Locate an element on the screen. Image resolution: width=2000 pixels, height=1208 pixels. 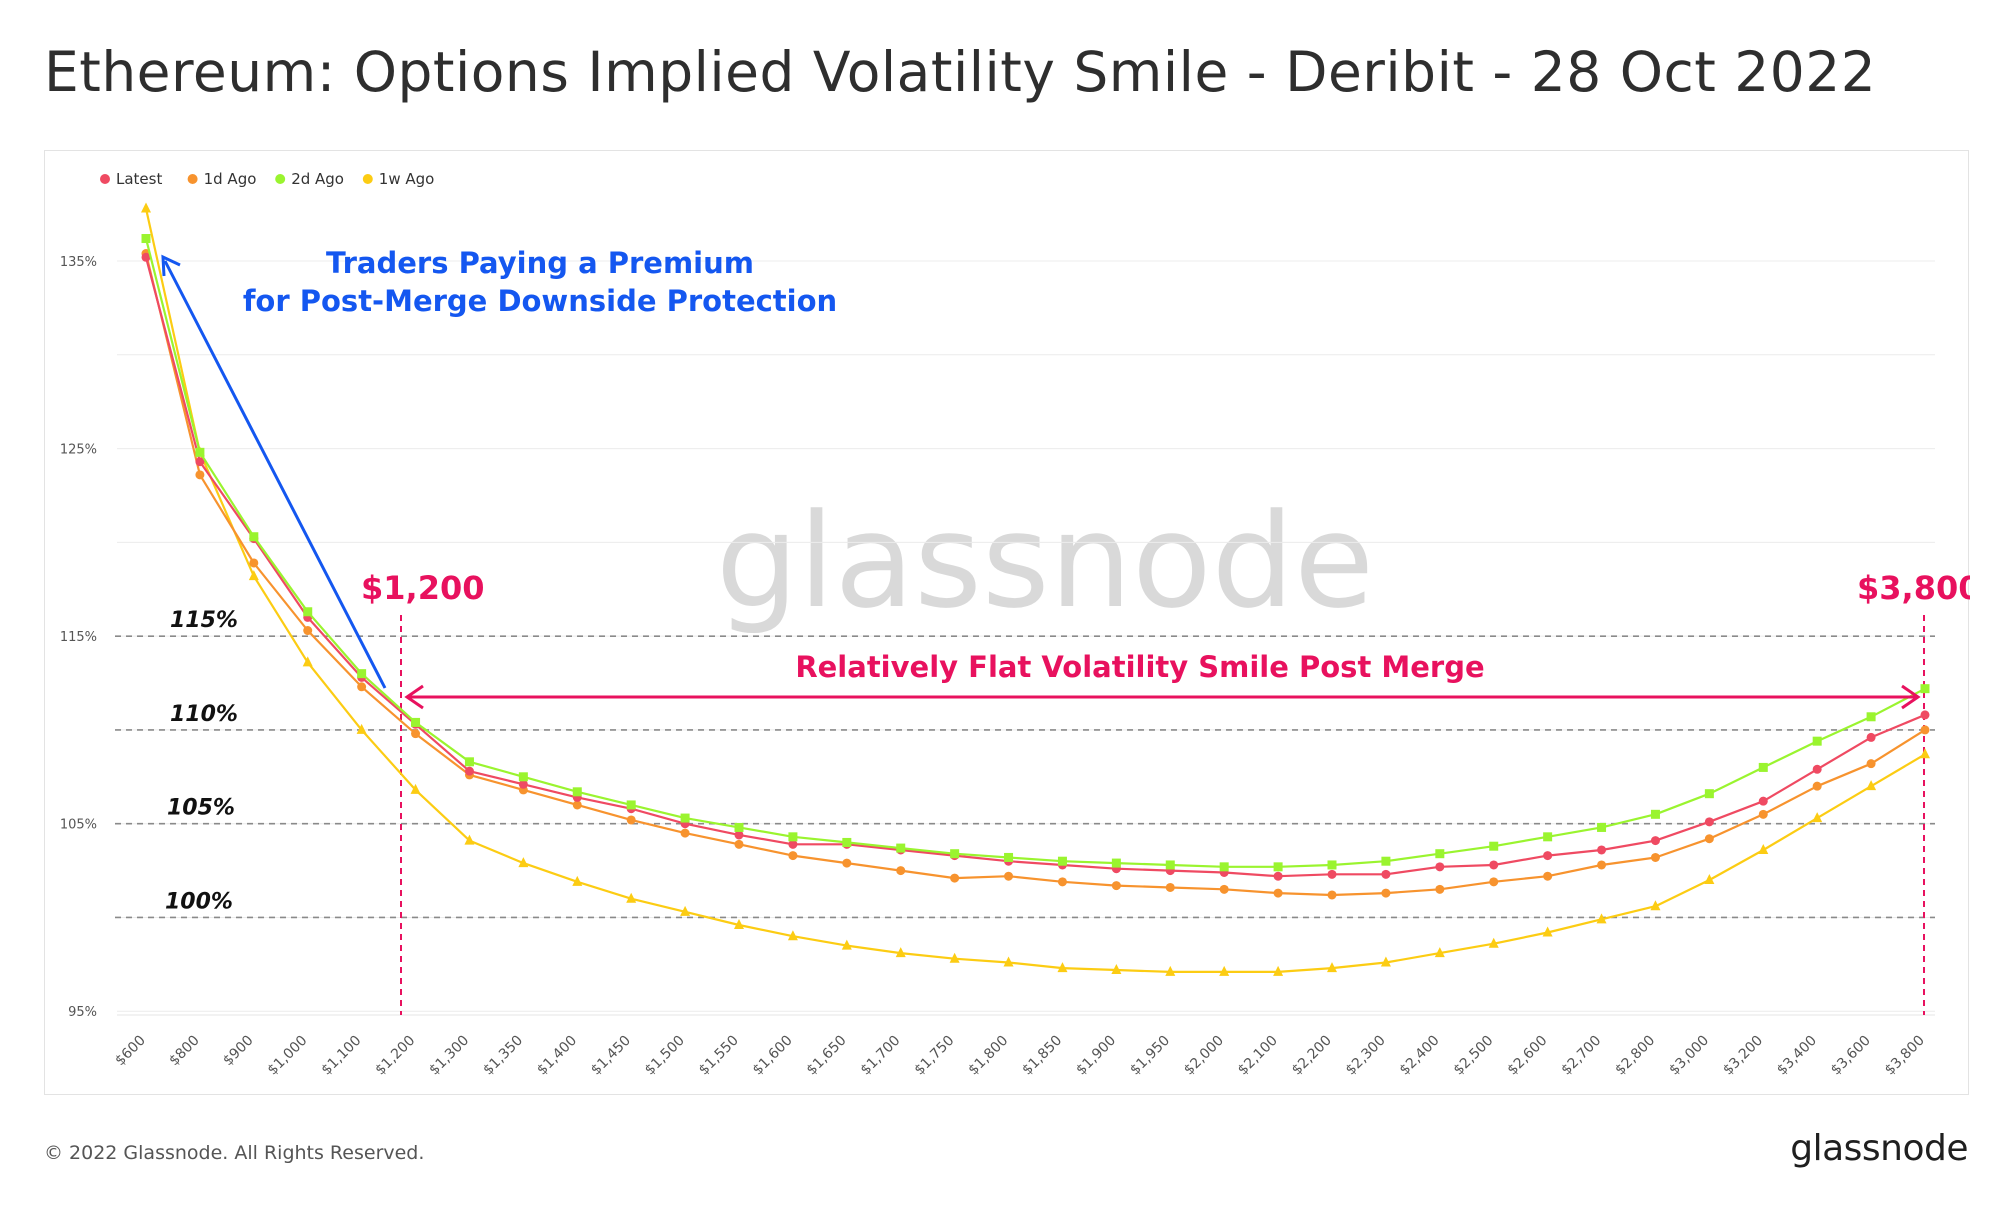
x-tick-label: $1,300 is located at coordinates (449, 1056).